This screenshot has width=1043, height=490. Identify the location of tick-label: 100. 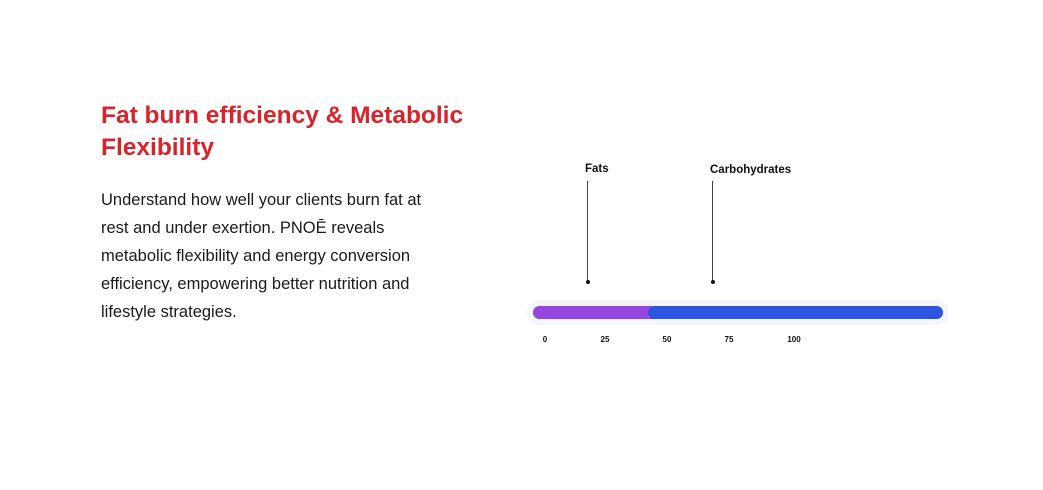
(794, 339).